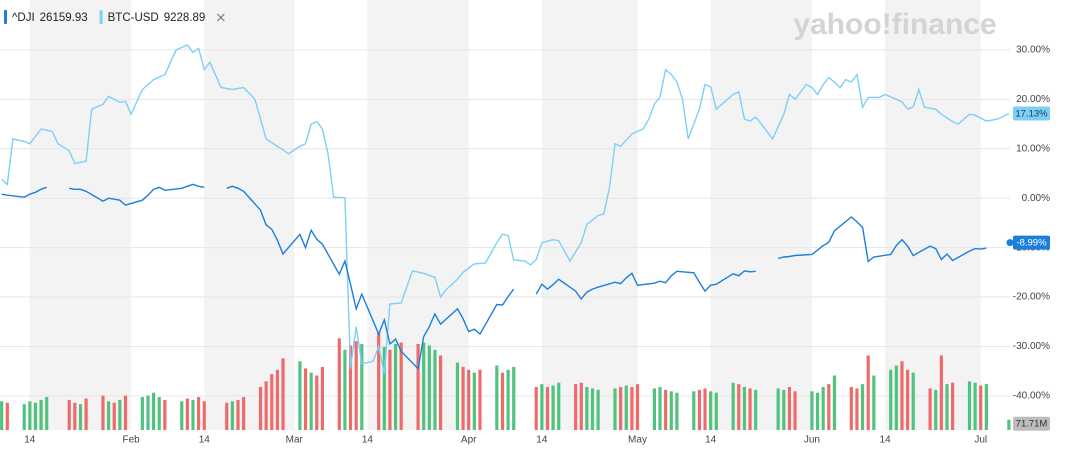  Describe the element at coordinates (1010, 243) in the screenshot. I see `end-dot` at that location.